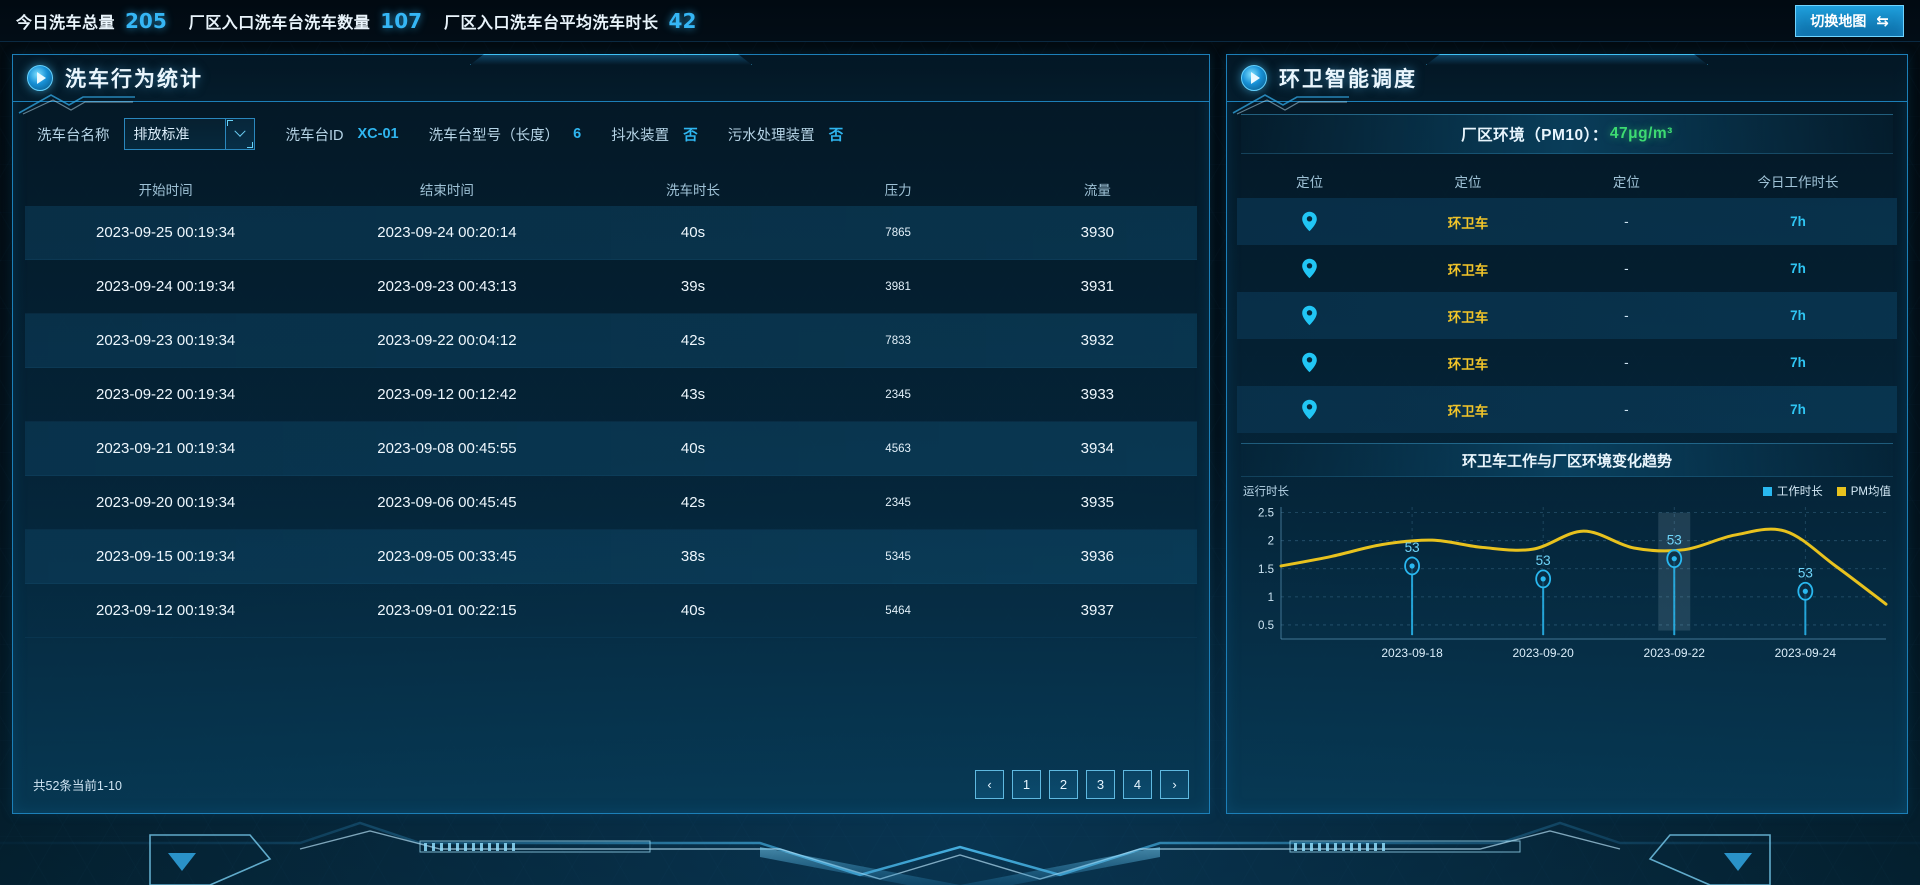 This screenshot has height=885, width=1920. What do you see at coordinates (989, 784) in the screenshot?
I see `pagination-prev-button: ‹` at bounding box center [989, 784].